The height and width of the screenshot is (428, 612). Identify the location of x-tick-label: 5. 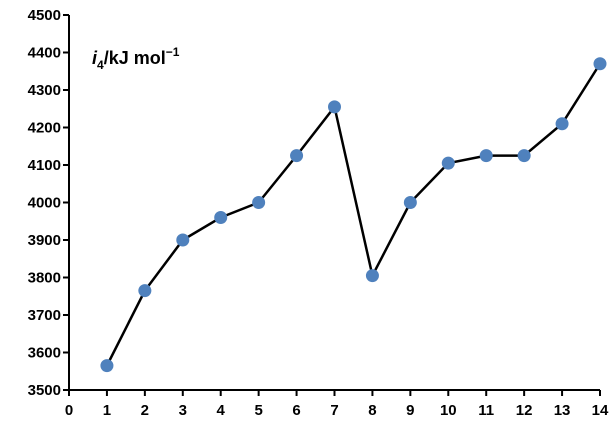
(258, 410).